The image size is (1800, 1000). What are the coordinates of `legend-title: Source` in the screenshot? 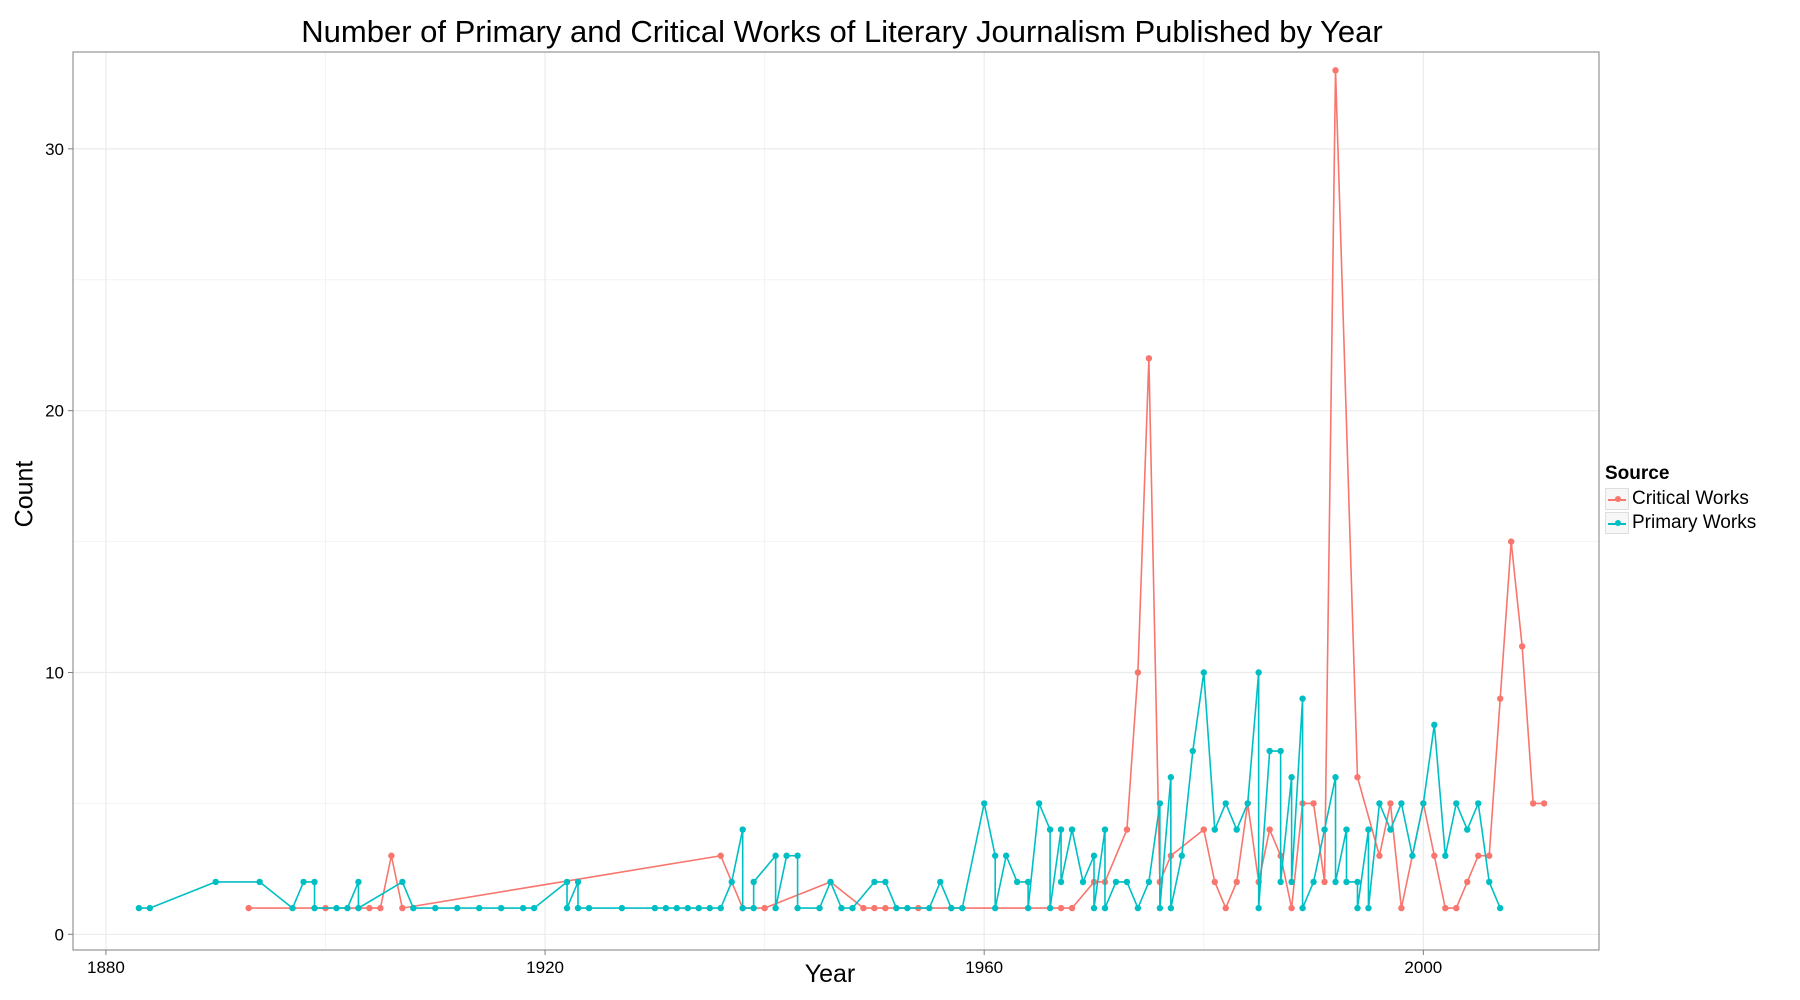 It's located at (1637, 473).